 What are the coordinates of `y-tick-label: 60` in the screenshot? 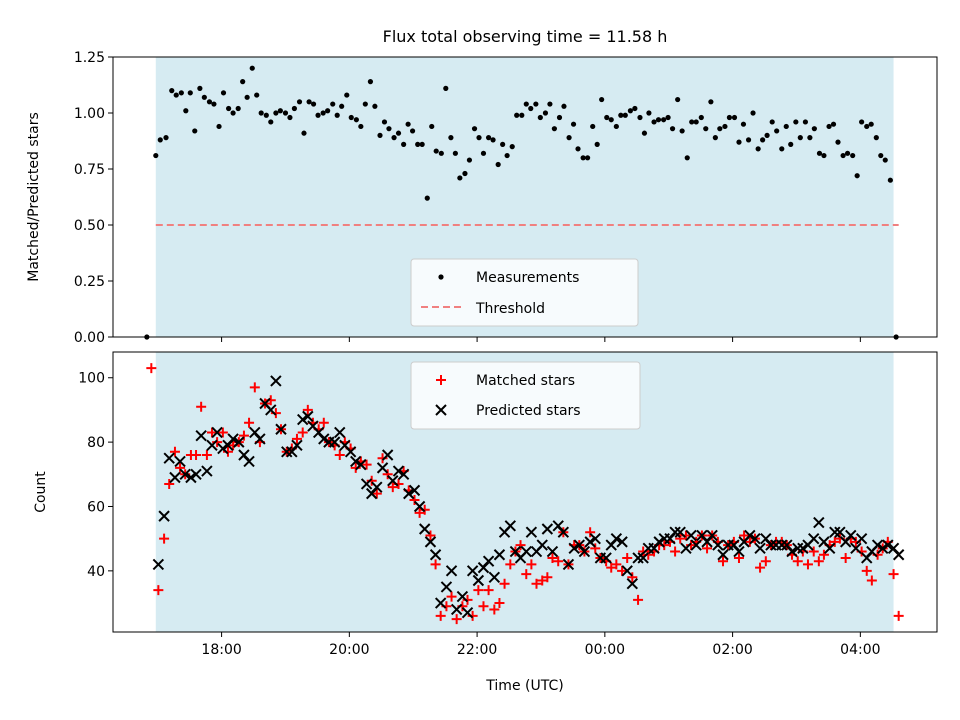 It's located at (96, 507).